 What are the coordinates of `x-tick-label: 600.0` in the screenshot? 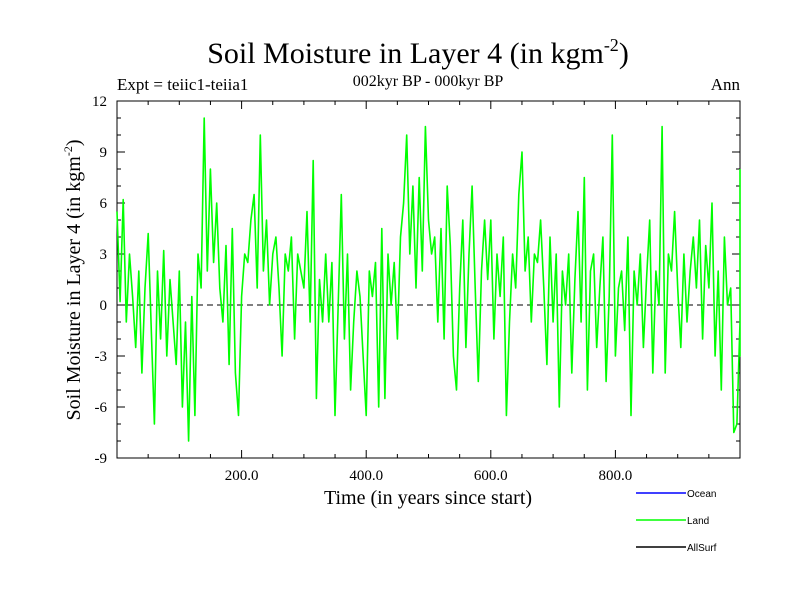 It's located at (491, 476).